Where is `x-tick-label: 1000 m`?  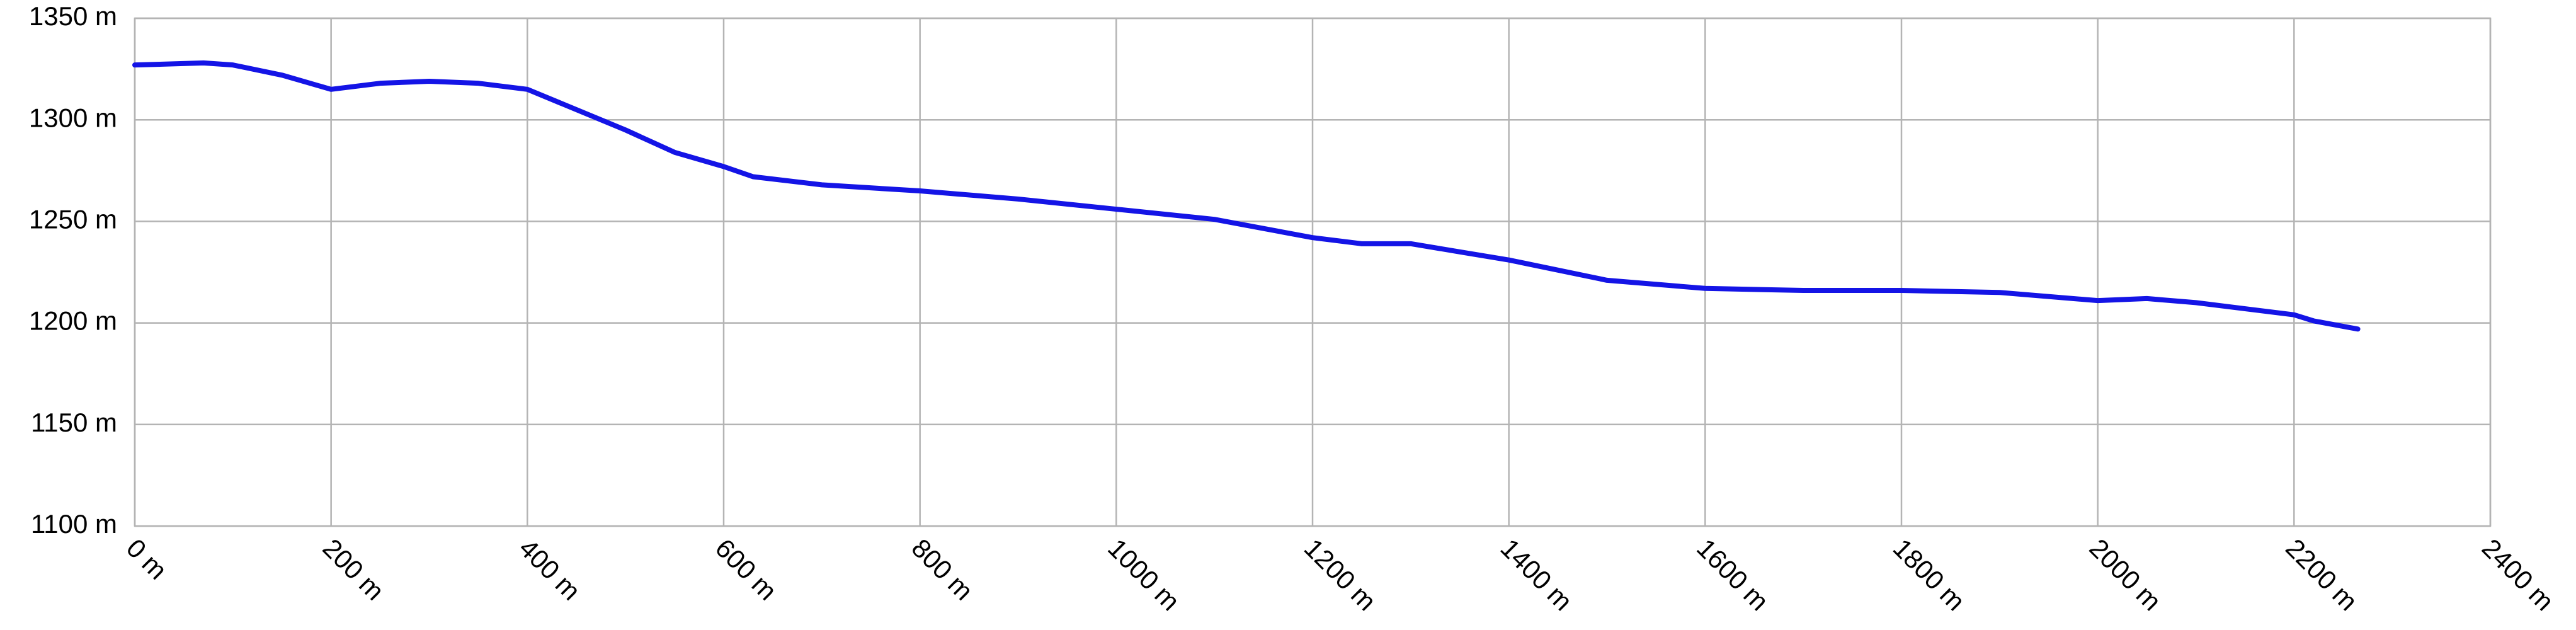 x-tick-label: 1000 m is located at coordinates (1143, 574).